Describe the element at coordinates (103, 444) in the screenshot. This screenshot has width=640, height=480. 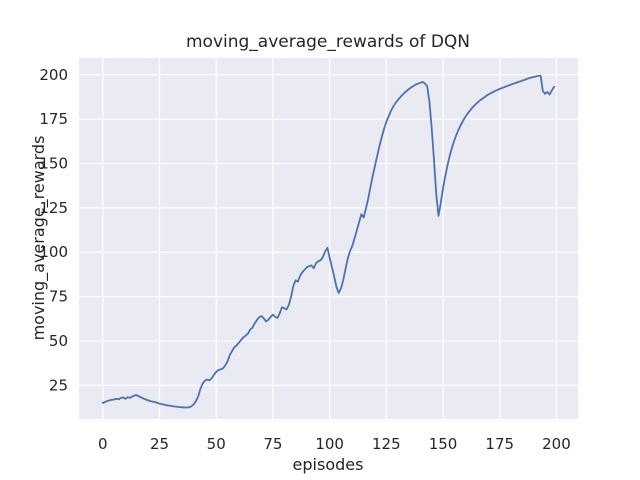
I see `x-tick-label: 0` at that location.